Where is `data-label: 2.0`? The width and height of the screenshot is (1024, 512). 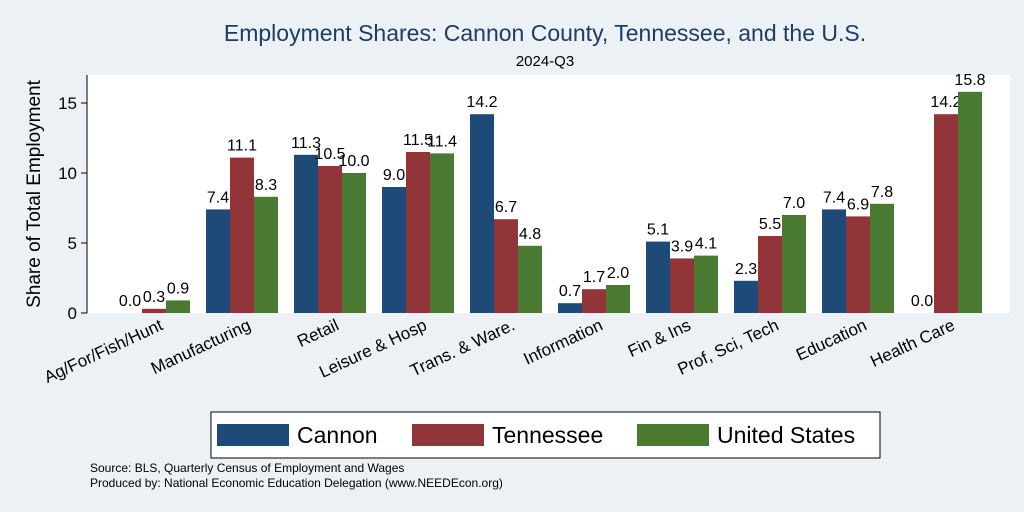
data-label: 2.0 is located at coordinates (618, 273).